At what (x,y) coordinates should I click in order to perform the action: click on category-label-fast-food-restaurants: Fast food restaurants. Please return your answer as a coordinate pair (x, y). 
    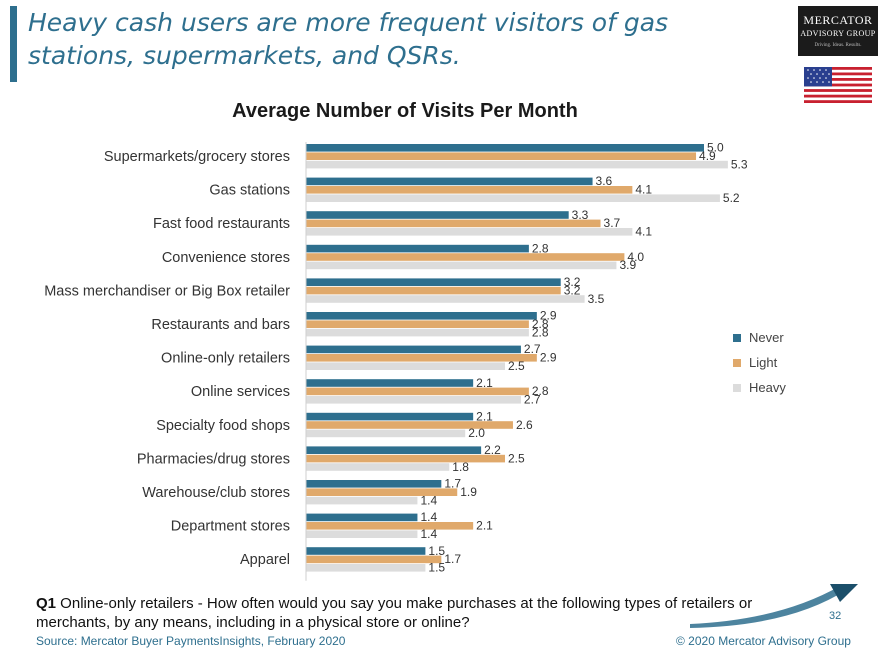
    Looking at the image, I should click on (221, 224).